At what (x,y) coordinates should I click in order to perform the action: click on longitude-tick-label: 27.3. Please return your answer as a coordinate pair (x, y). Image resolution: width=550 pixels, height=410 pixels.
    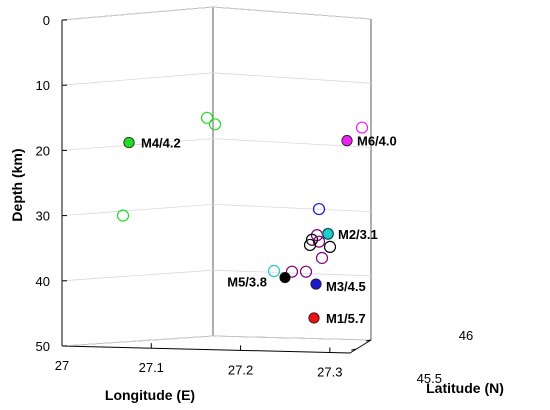
    Looking at the image, I should click on (329, 372).